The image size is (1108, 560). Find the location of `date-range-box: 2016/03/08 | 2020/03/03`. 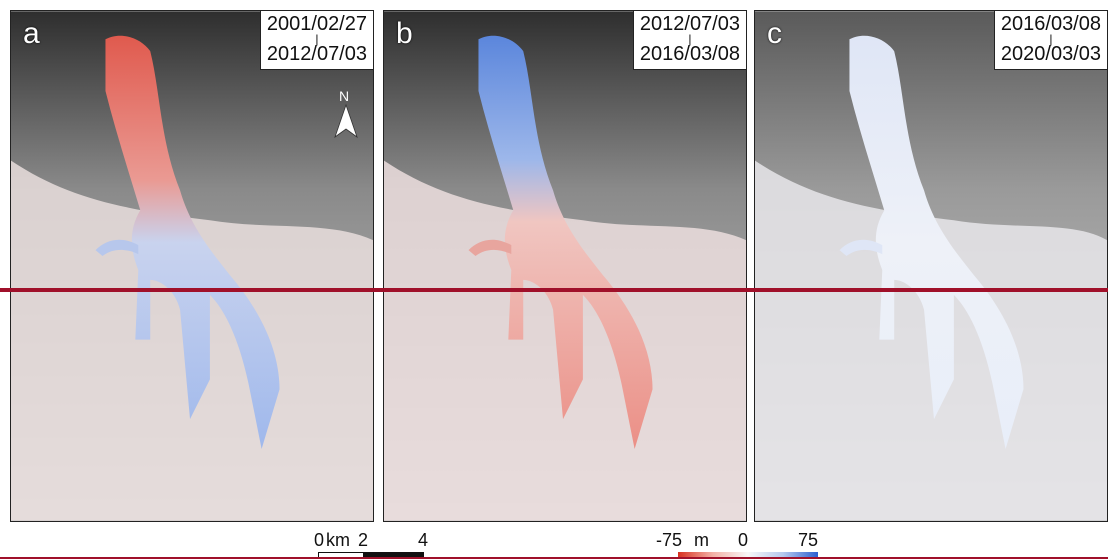

date-range-box: 2016/03/08 | 2020/03/03 is located at coordinates (1050, 40).